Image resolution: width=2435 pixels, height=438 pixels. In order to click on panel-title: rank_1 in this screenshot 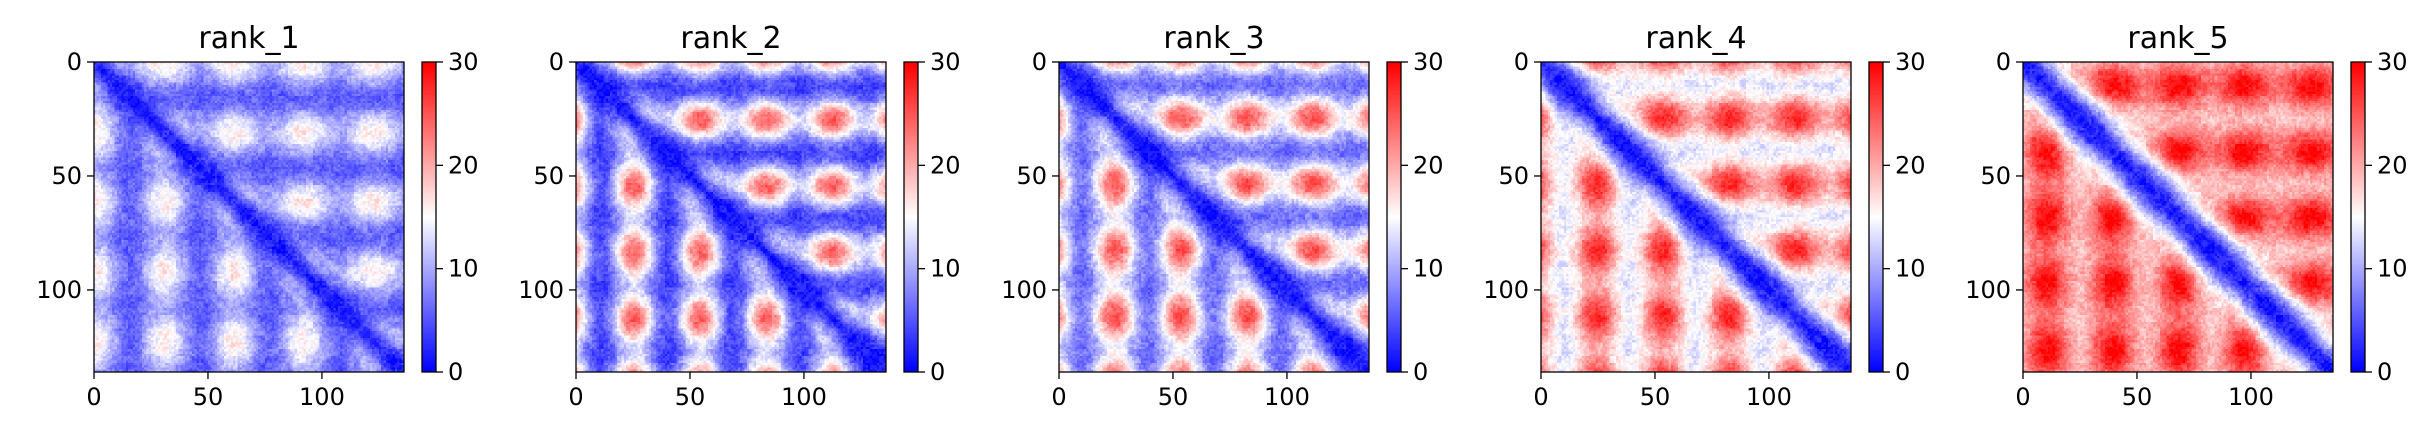, I will do `click(248, 38)`.